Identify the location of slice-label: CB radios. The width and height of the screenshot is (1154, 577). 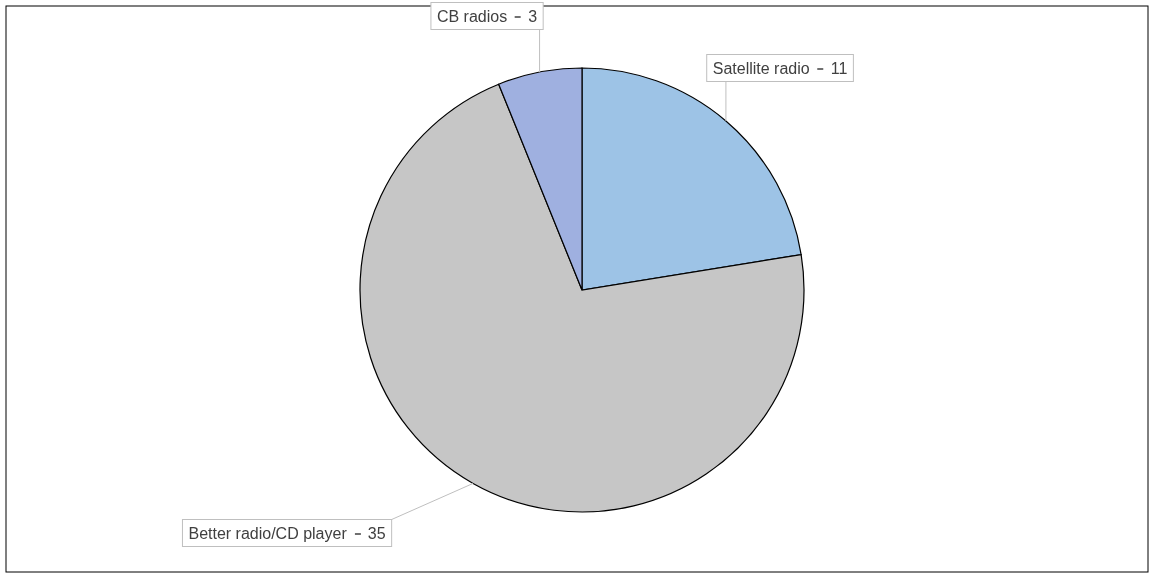
(472, 16).